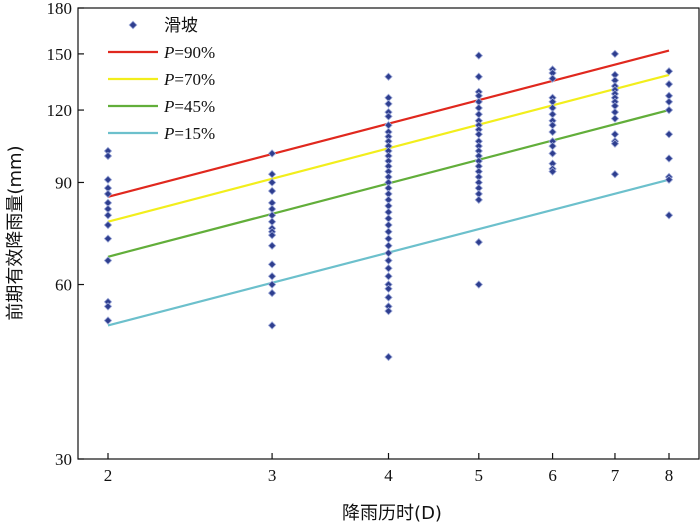 This screenshot has height=527, width=700. I want to click on y-axis-title: 前期有效降雨量(mm), so click(15, 232).